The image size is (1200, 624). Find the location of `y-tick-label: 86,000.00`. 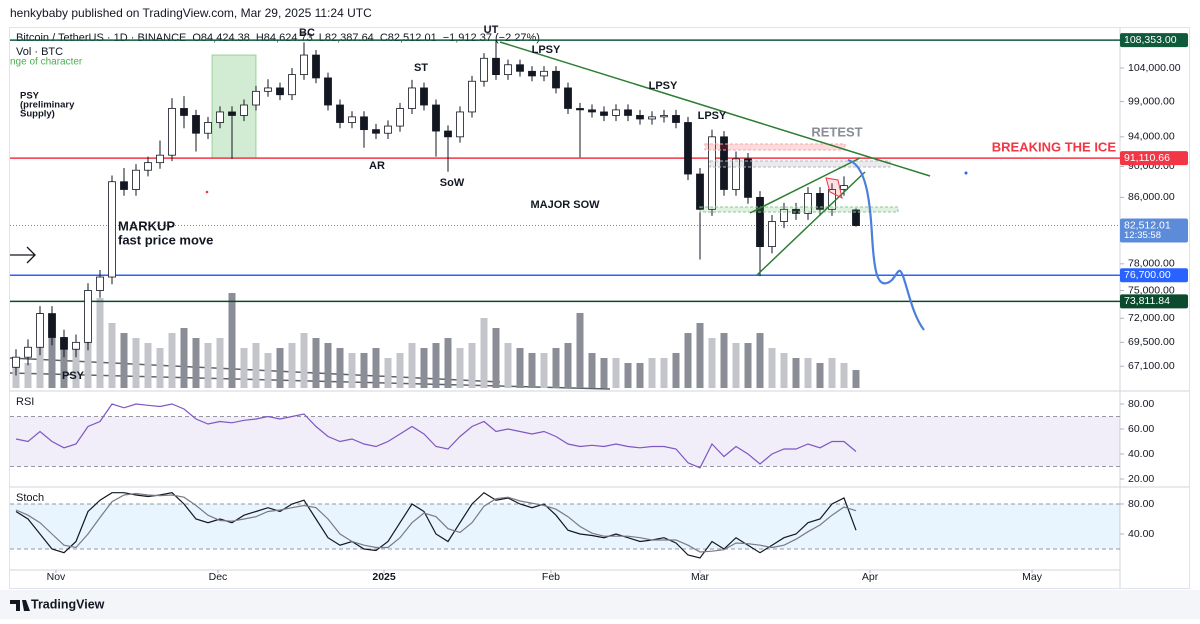

y-tick-label: 86,000.00 is located at coordinates (1151, 197).